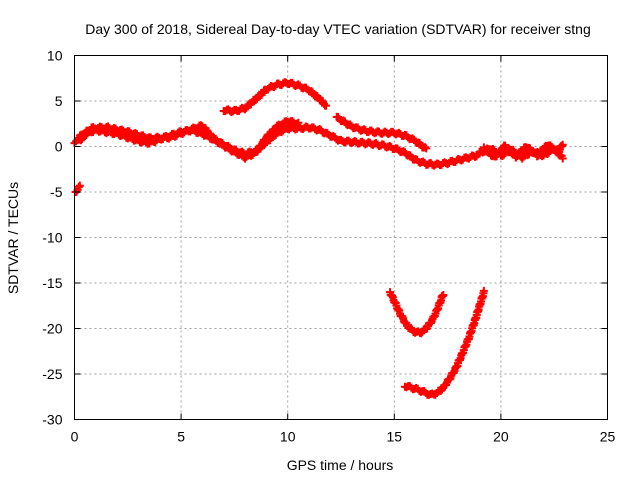  I want to click on x-tick-label: 5, so click(181, 437).